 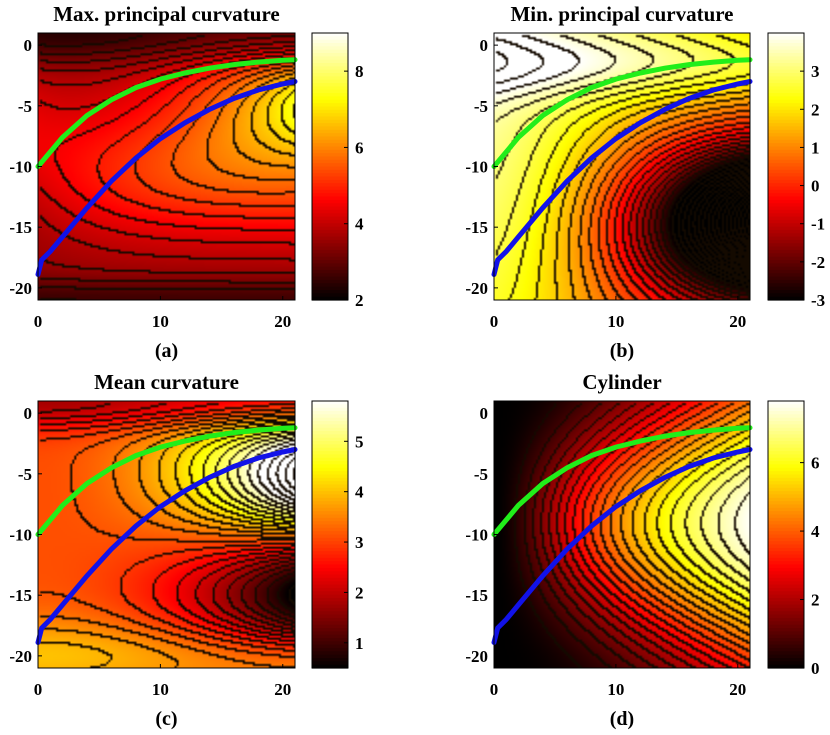 What do you see at coordinates (622, 719) in the screenshot?
I see `panel-caption: (d)` at bounding box center [622, 719].